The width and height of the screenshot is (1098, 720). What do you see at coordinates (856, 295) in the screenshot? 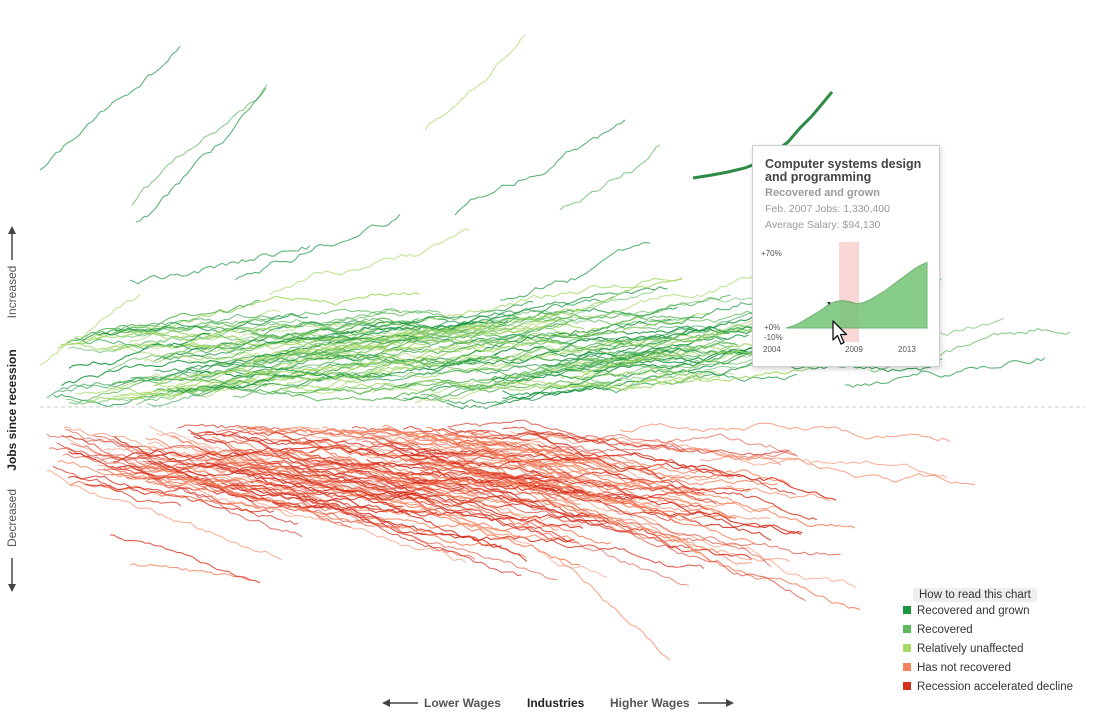
I see `mini-chart-area` at bounding box center [856, 295].